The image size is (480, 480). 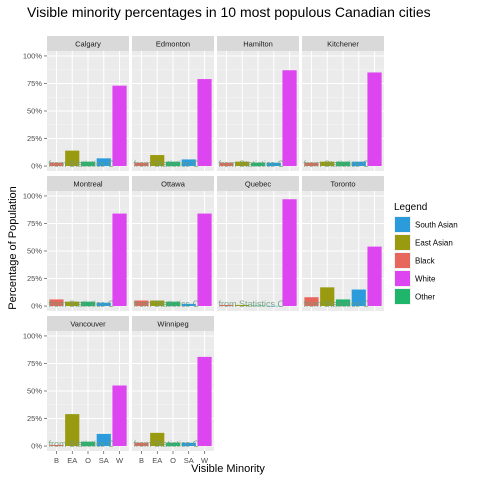 What do you see at coordinates (255, 243) in the screenshot?
I see `panel-quebec: Quebec a from Statistics C` at bounding box center [255, 243].